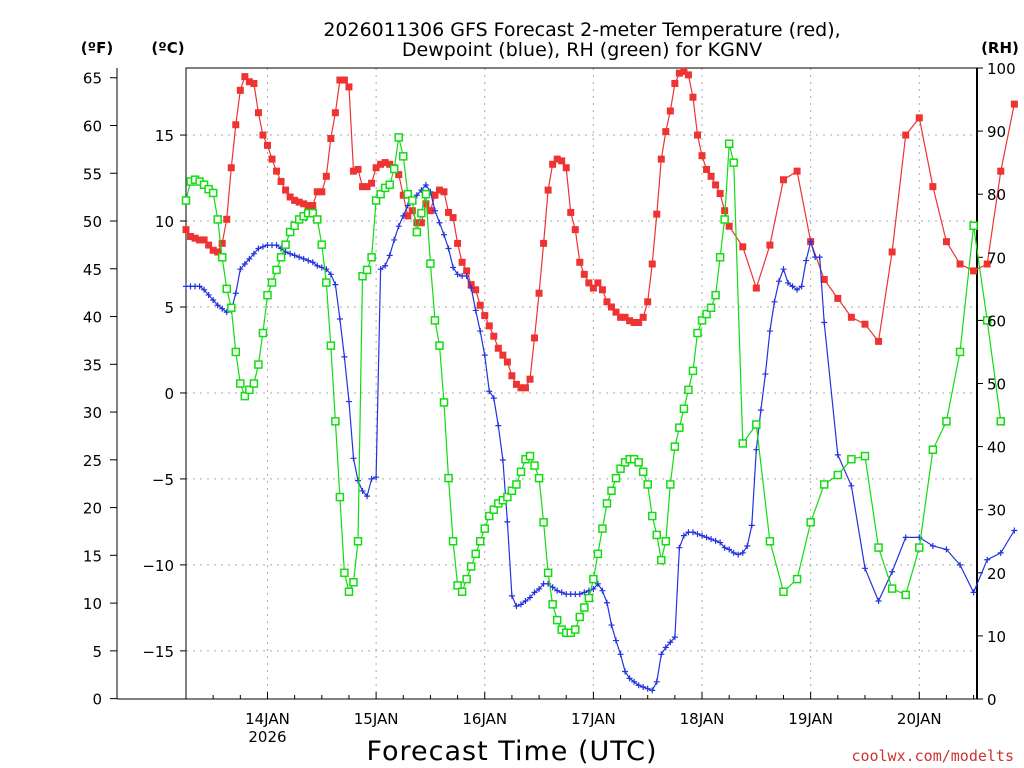 This screenshot has height=768, width=1024. Describe the element at coordinates (92, 556) in the screenshot. I see `fahrenheit-tick-label: 15` at that location.